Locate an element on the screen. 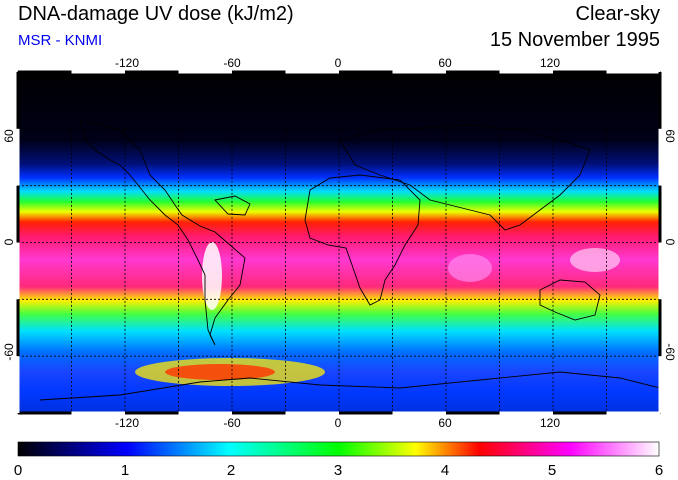 The image size is (678, 480). colorbar-tick-label: 3 is located at coordinates (338, 470).